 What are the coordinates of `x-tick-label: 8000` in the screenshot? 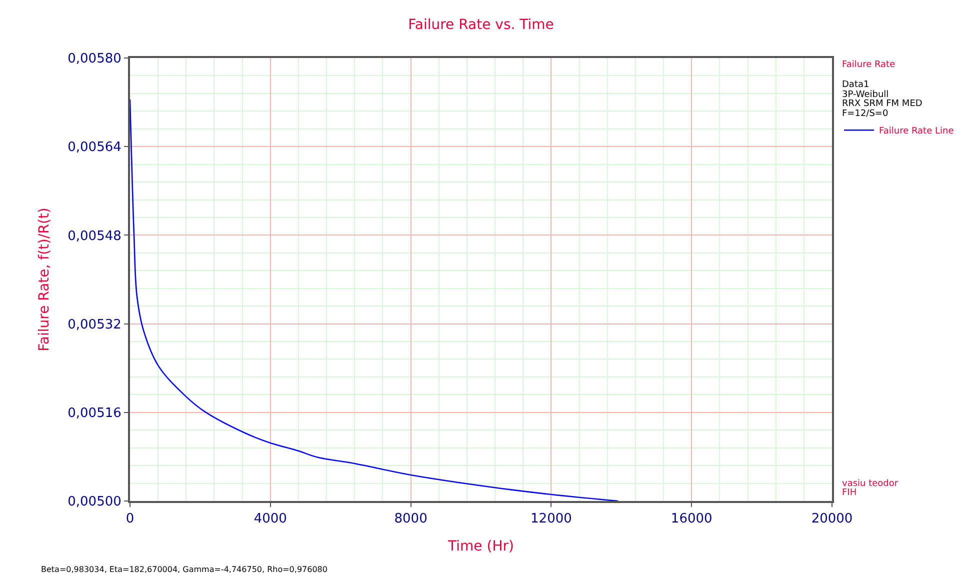 It's located at (411, 519).